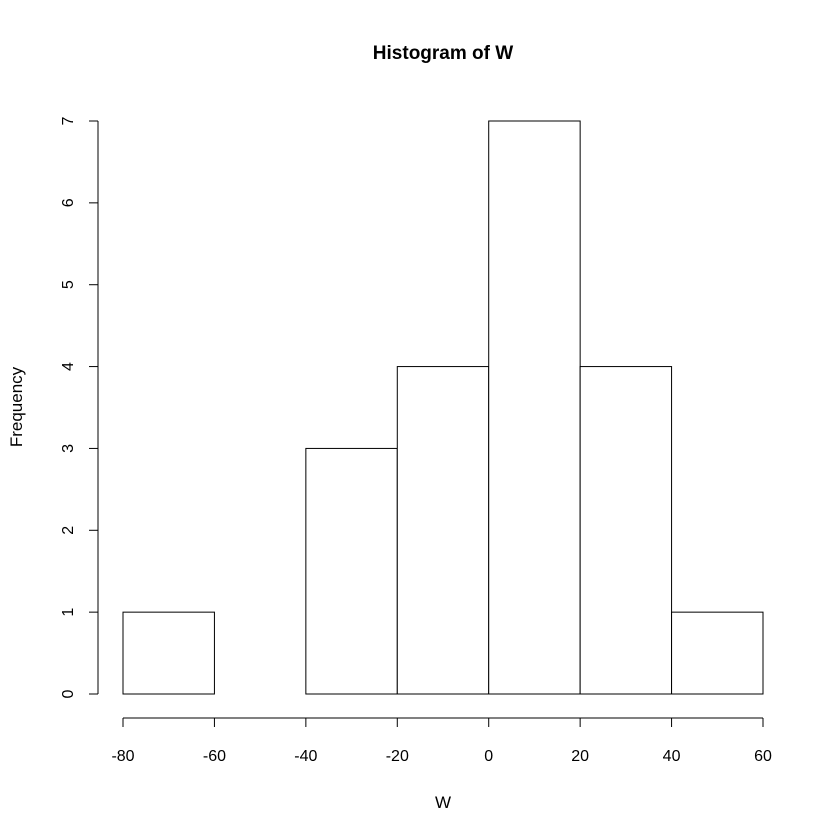  I want to click on x-tick-label: 60, so click(763, 756).